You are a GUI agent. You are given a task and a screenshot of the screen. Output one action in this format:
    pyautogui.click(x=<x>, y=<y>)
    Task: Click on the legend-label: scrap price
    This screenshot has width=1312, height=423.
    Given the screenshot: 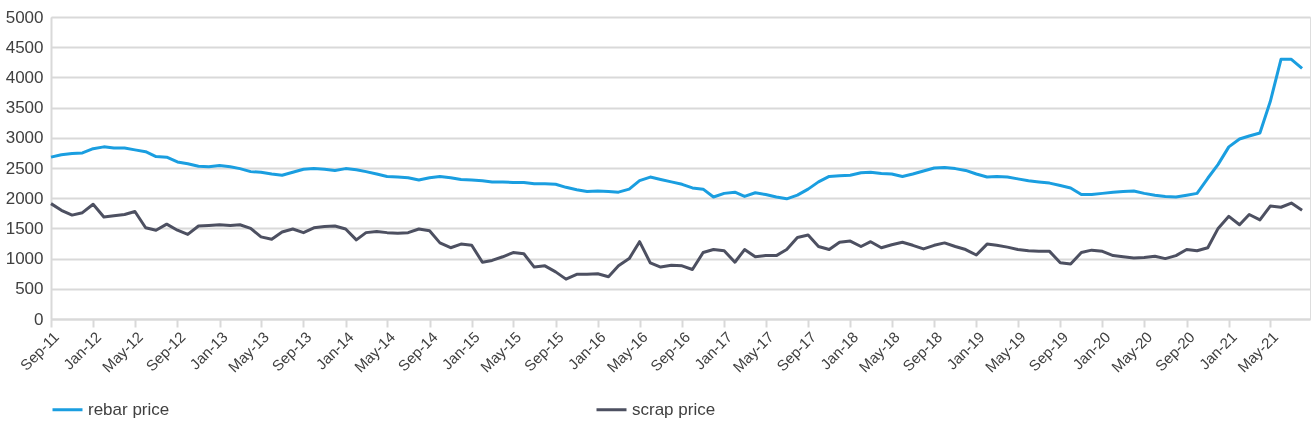 What is the action you would take?
    pyautogui.click(x=674, y=409)
    